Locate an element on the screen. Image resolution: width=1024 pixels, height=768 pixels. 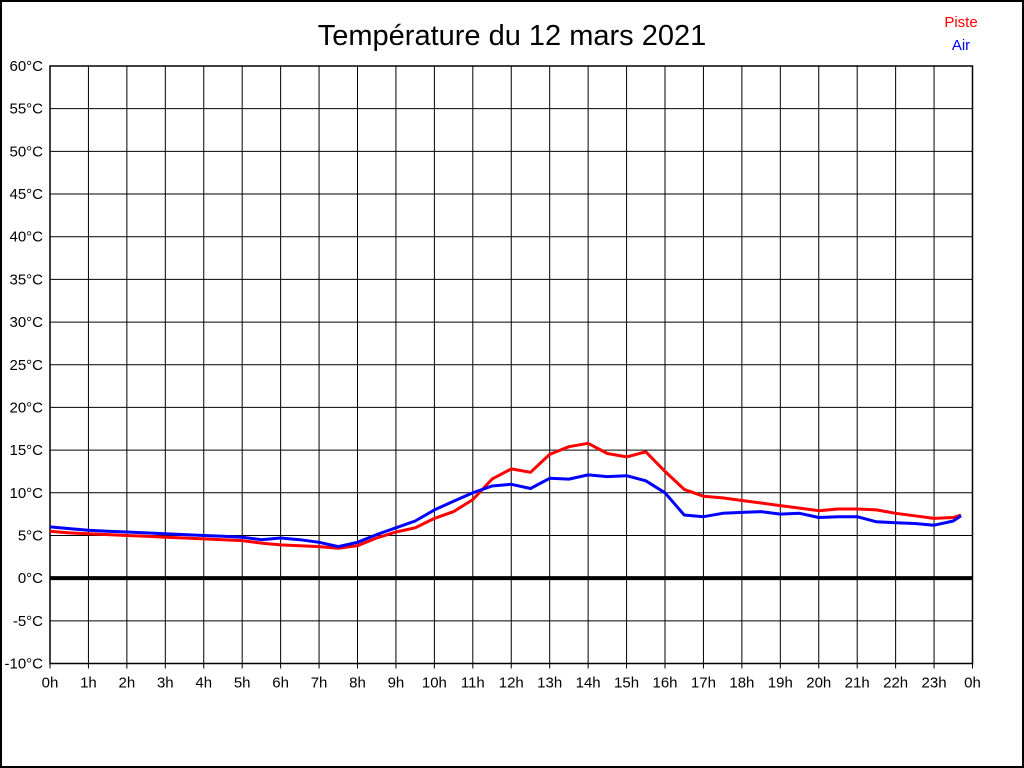
y-tick-label: 35°C is located at coordinates (26, 279).